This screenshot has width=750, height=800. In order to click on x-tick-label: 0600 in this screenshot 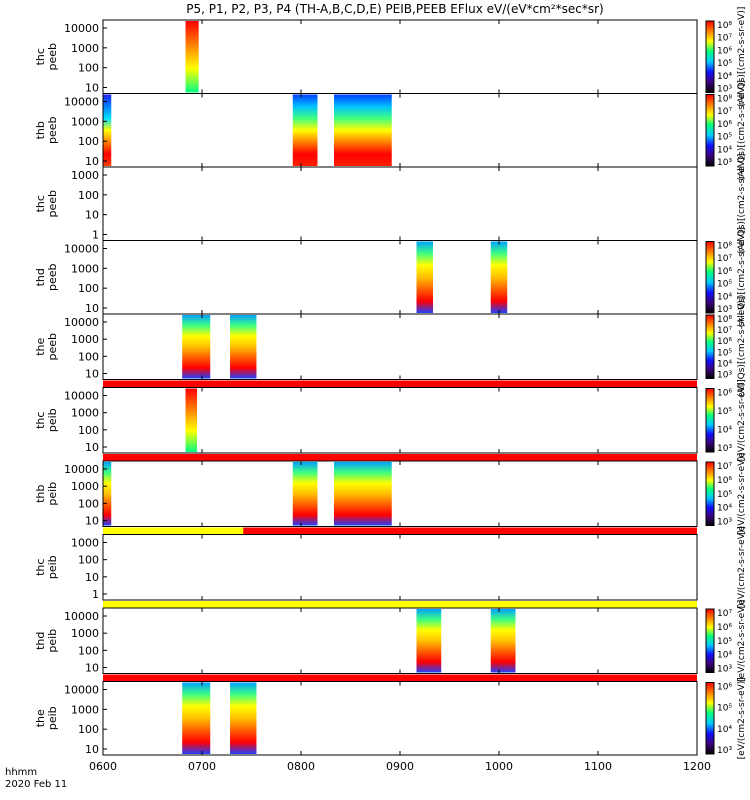, I will do `click(103, 766)`.